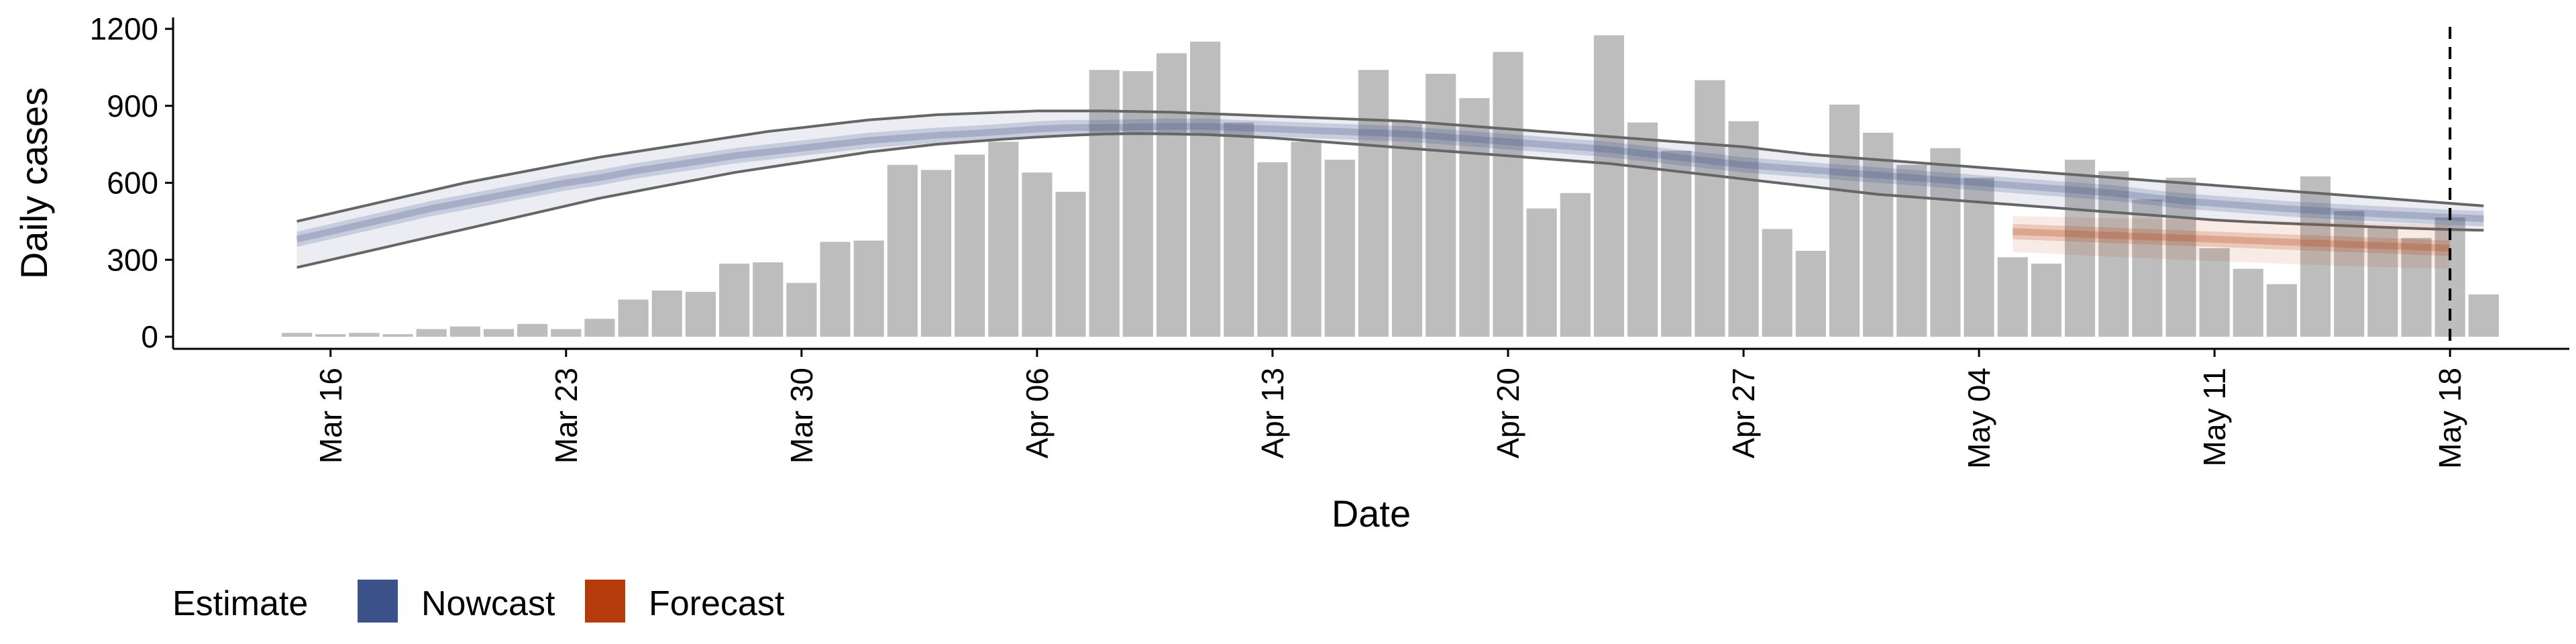  What do you see at coordinates (1508, 413) in the screenshot?
I see `x-tick-label-Apr-20: Apr 20` at bounding box center [1508, 413].